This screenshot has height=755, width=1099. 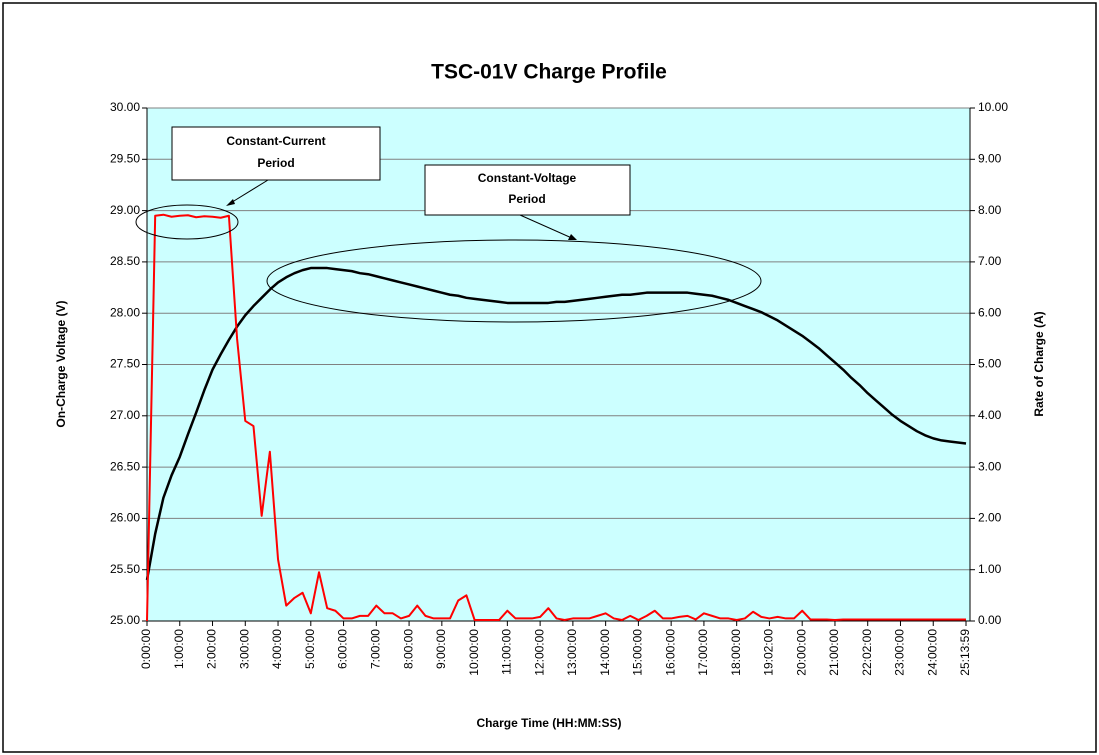 I want to click on x-tick-label: 16:00:00, so click(x=670, y=652).